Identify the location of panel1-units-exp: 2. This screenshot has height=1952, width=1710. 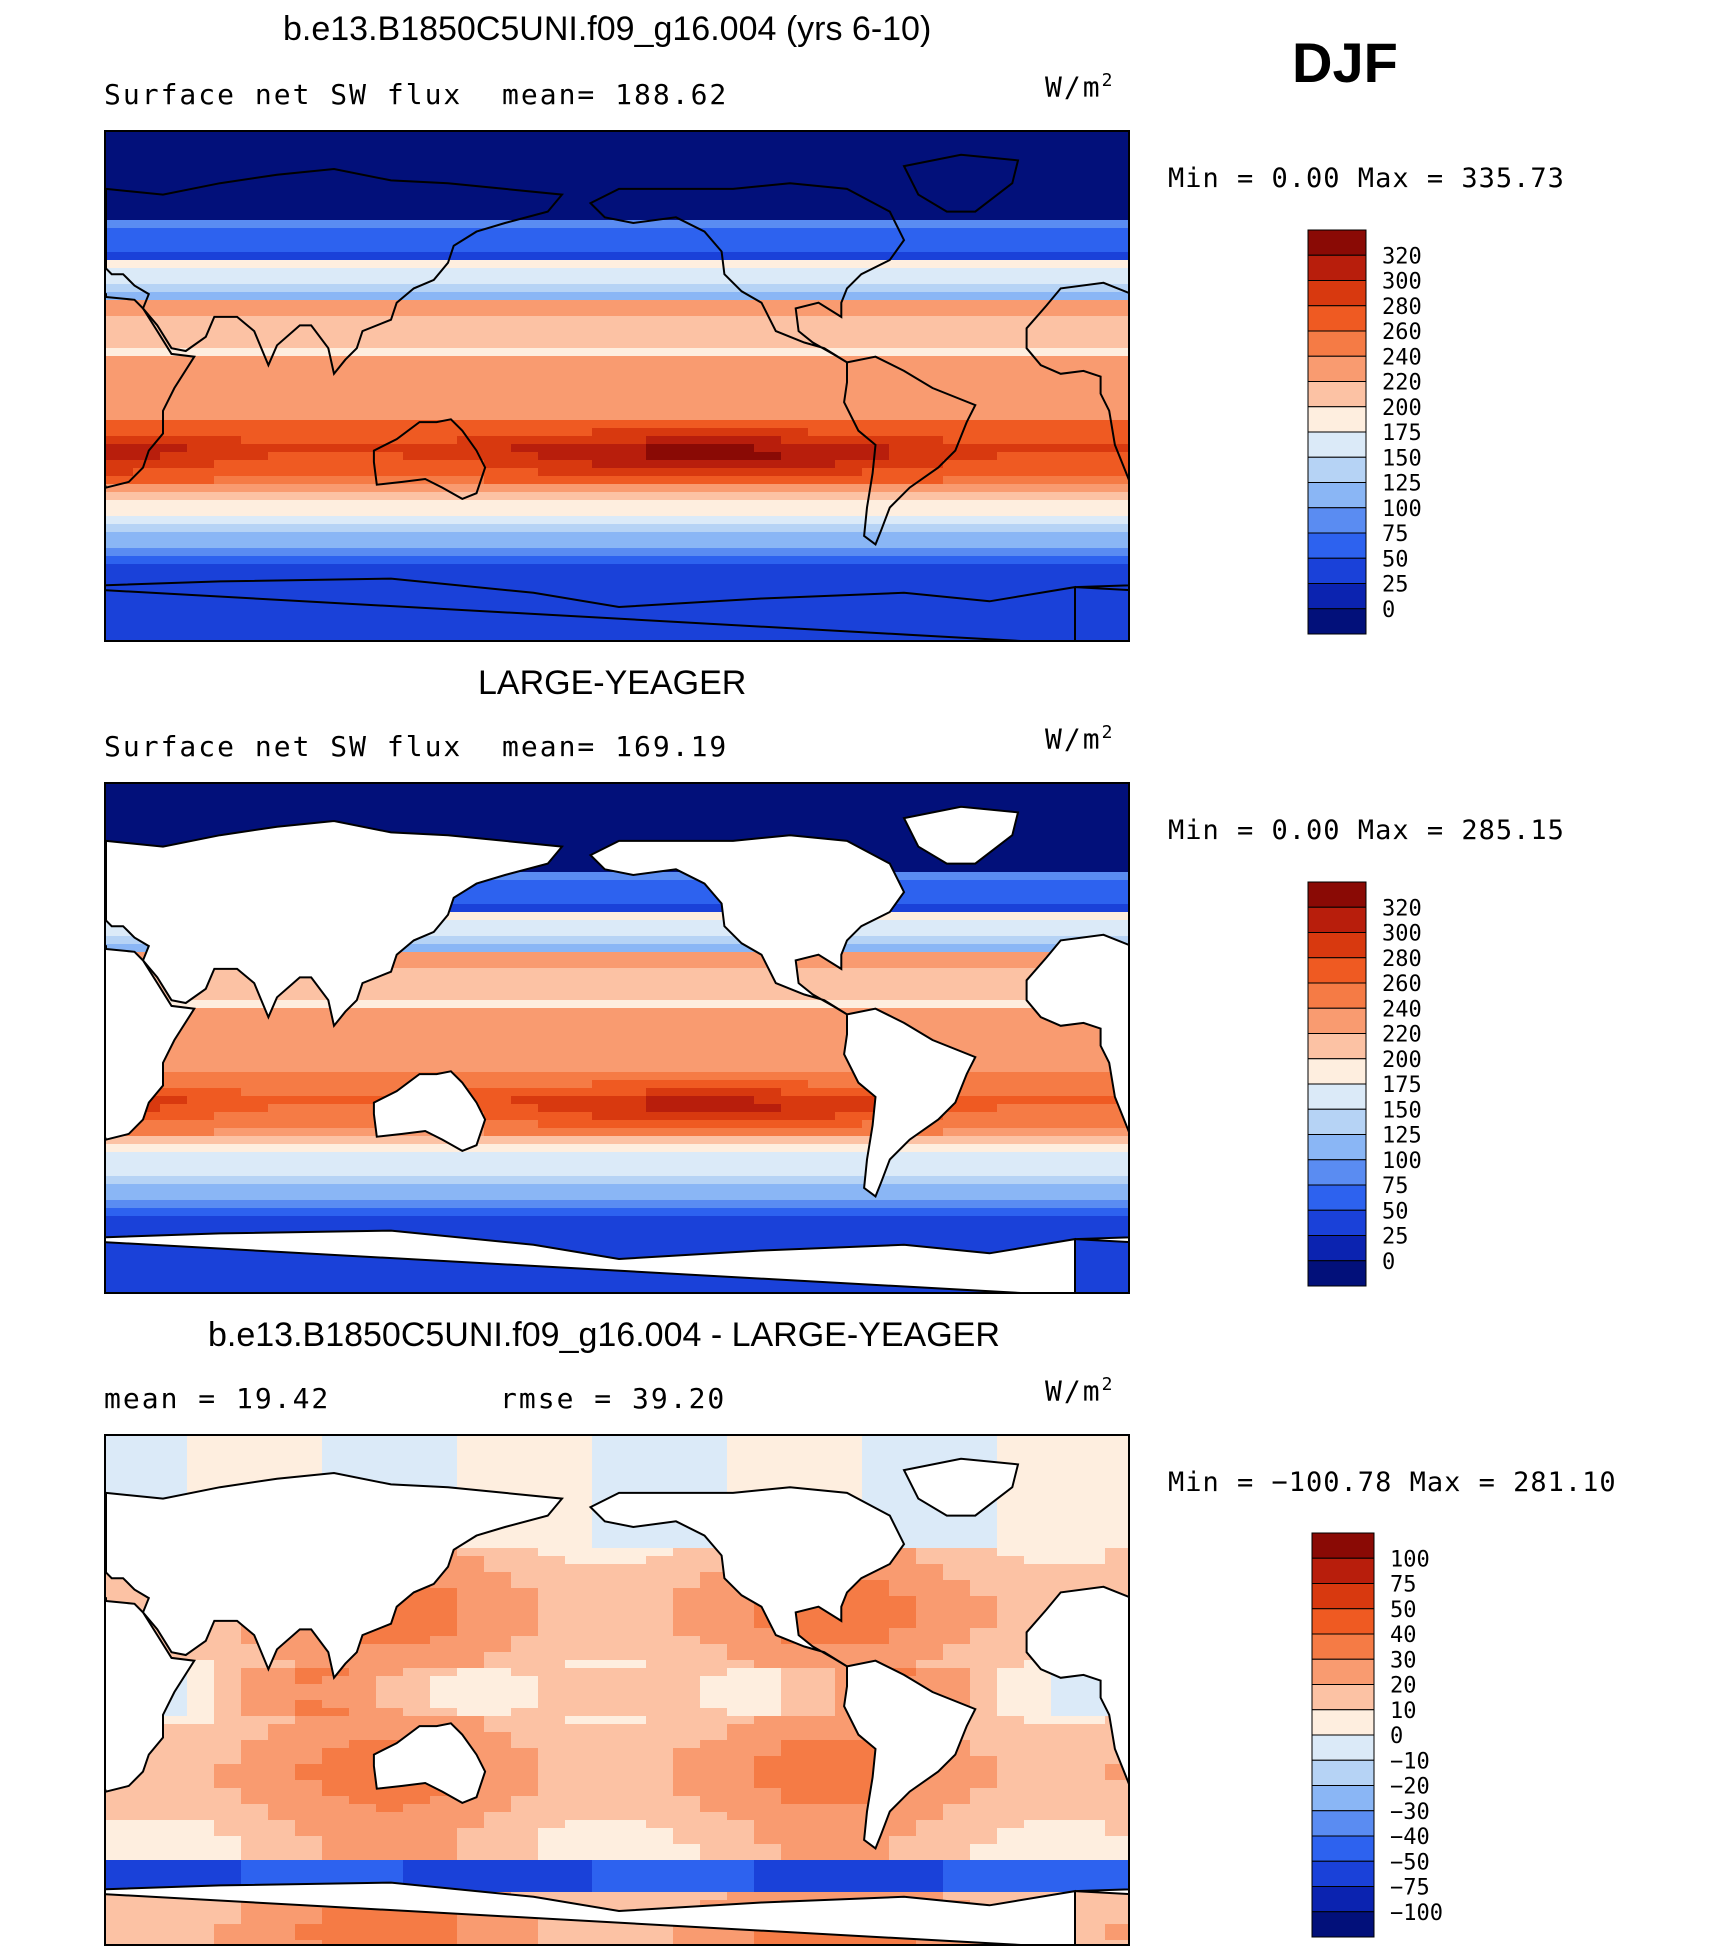
(1108, 80).